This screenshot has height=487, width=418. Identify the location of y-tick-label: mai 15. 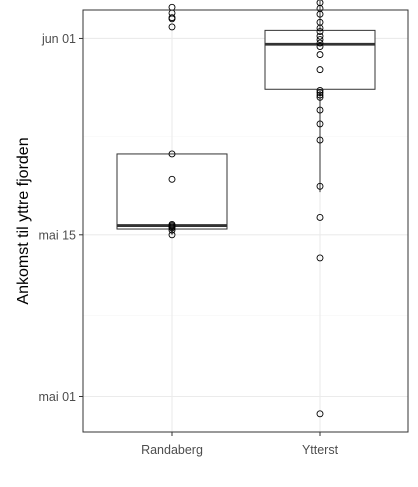
(57, 235).